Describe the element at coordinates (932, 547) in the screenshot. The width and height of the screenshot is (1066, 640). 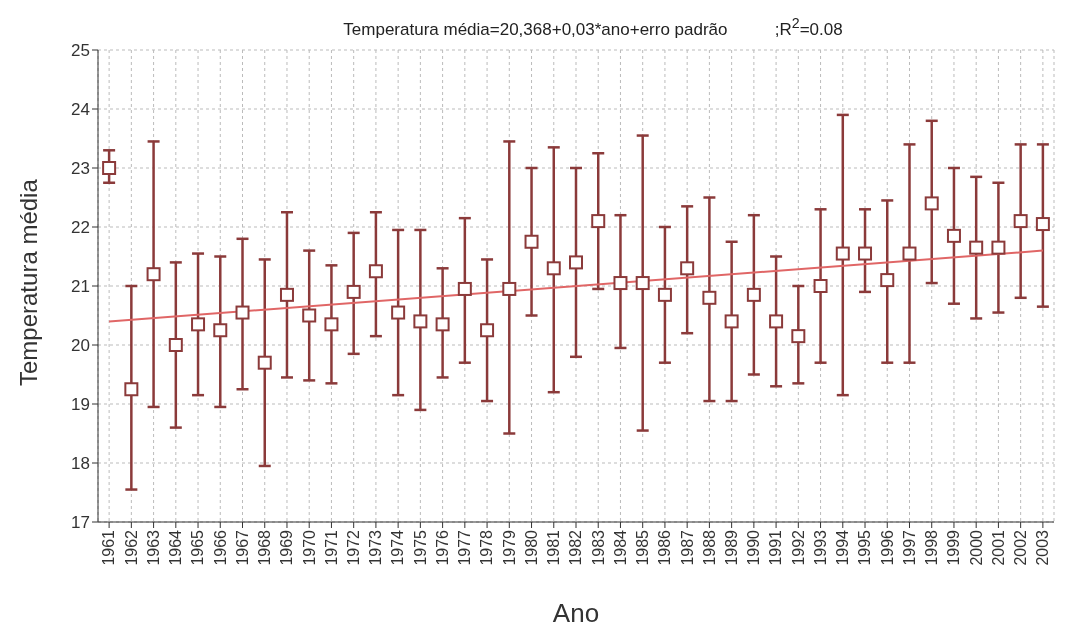
I see `x-tick-label: 1998` at that location.